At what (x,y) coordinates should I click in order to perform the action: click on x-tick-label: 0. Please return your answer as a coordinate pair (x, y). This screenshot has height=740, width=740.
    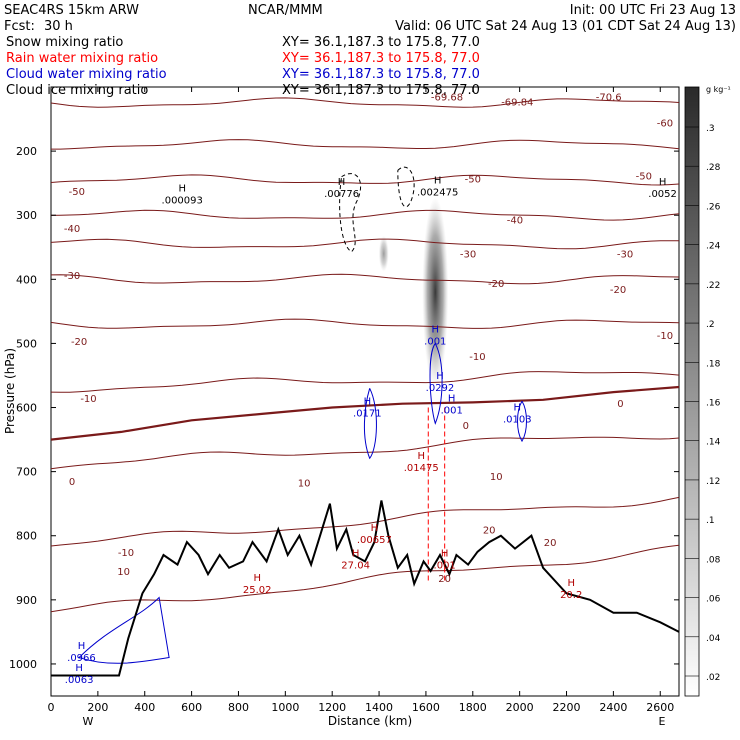
    Looking at the image, I should click on (51, 707).